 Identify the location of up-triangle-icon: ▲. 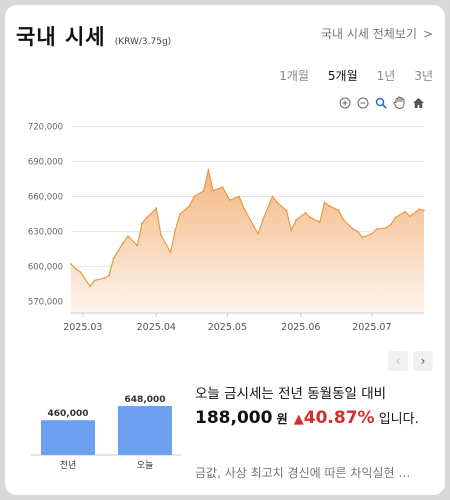
(298, 419).